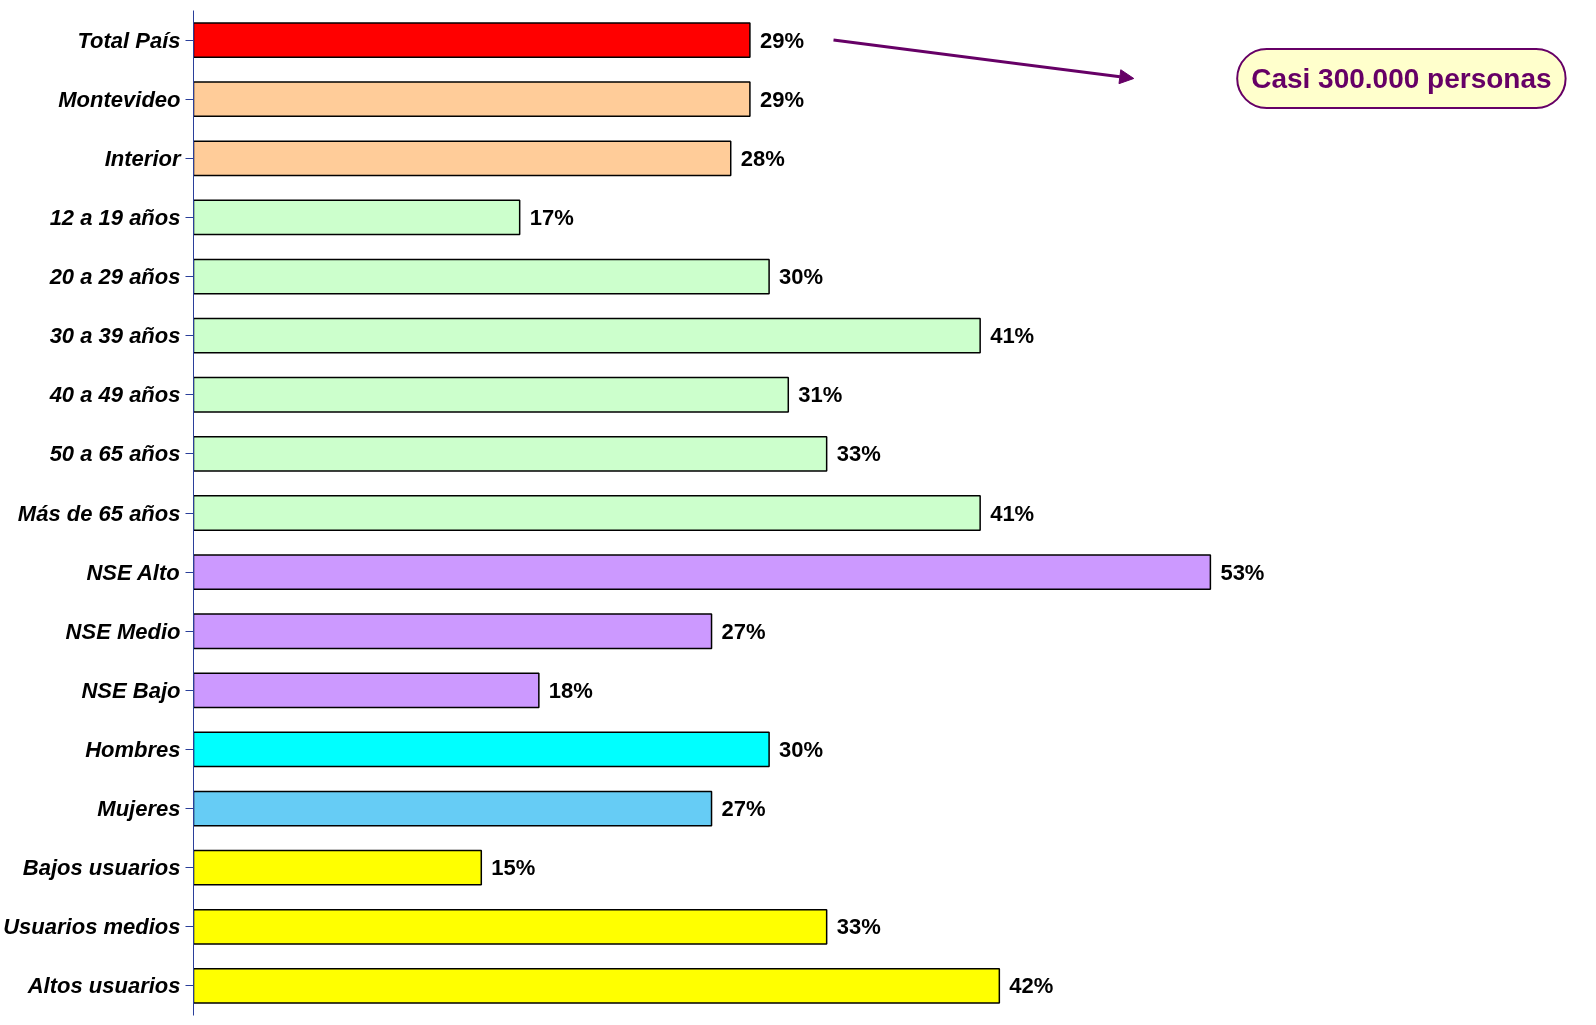 This screenshot has height=1025, width=1596. I want to click on y-tick-label: Bajos usuarios, so click(101, 868).